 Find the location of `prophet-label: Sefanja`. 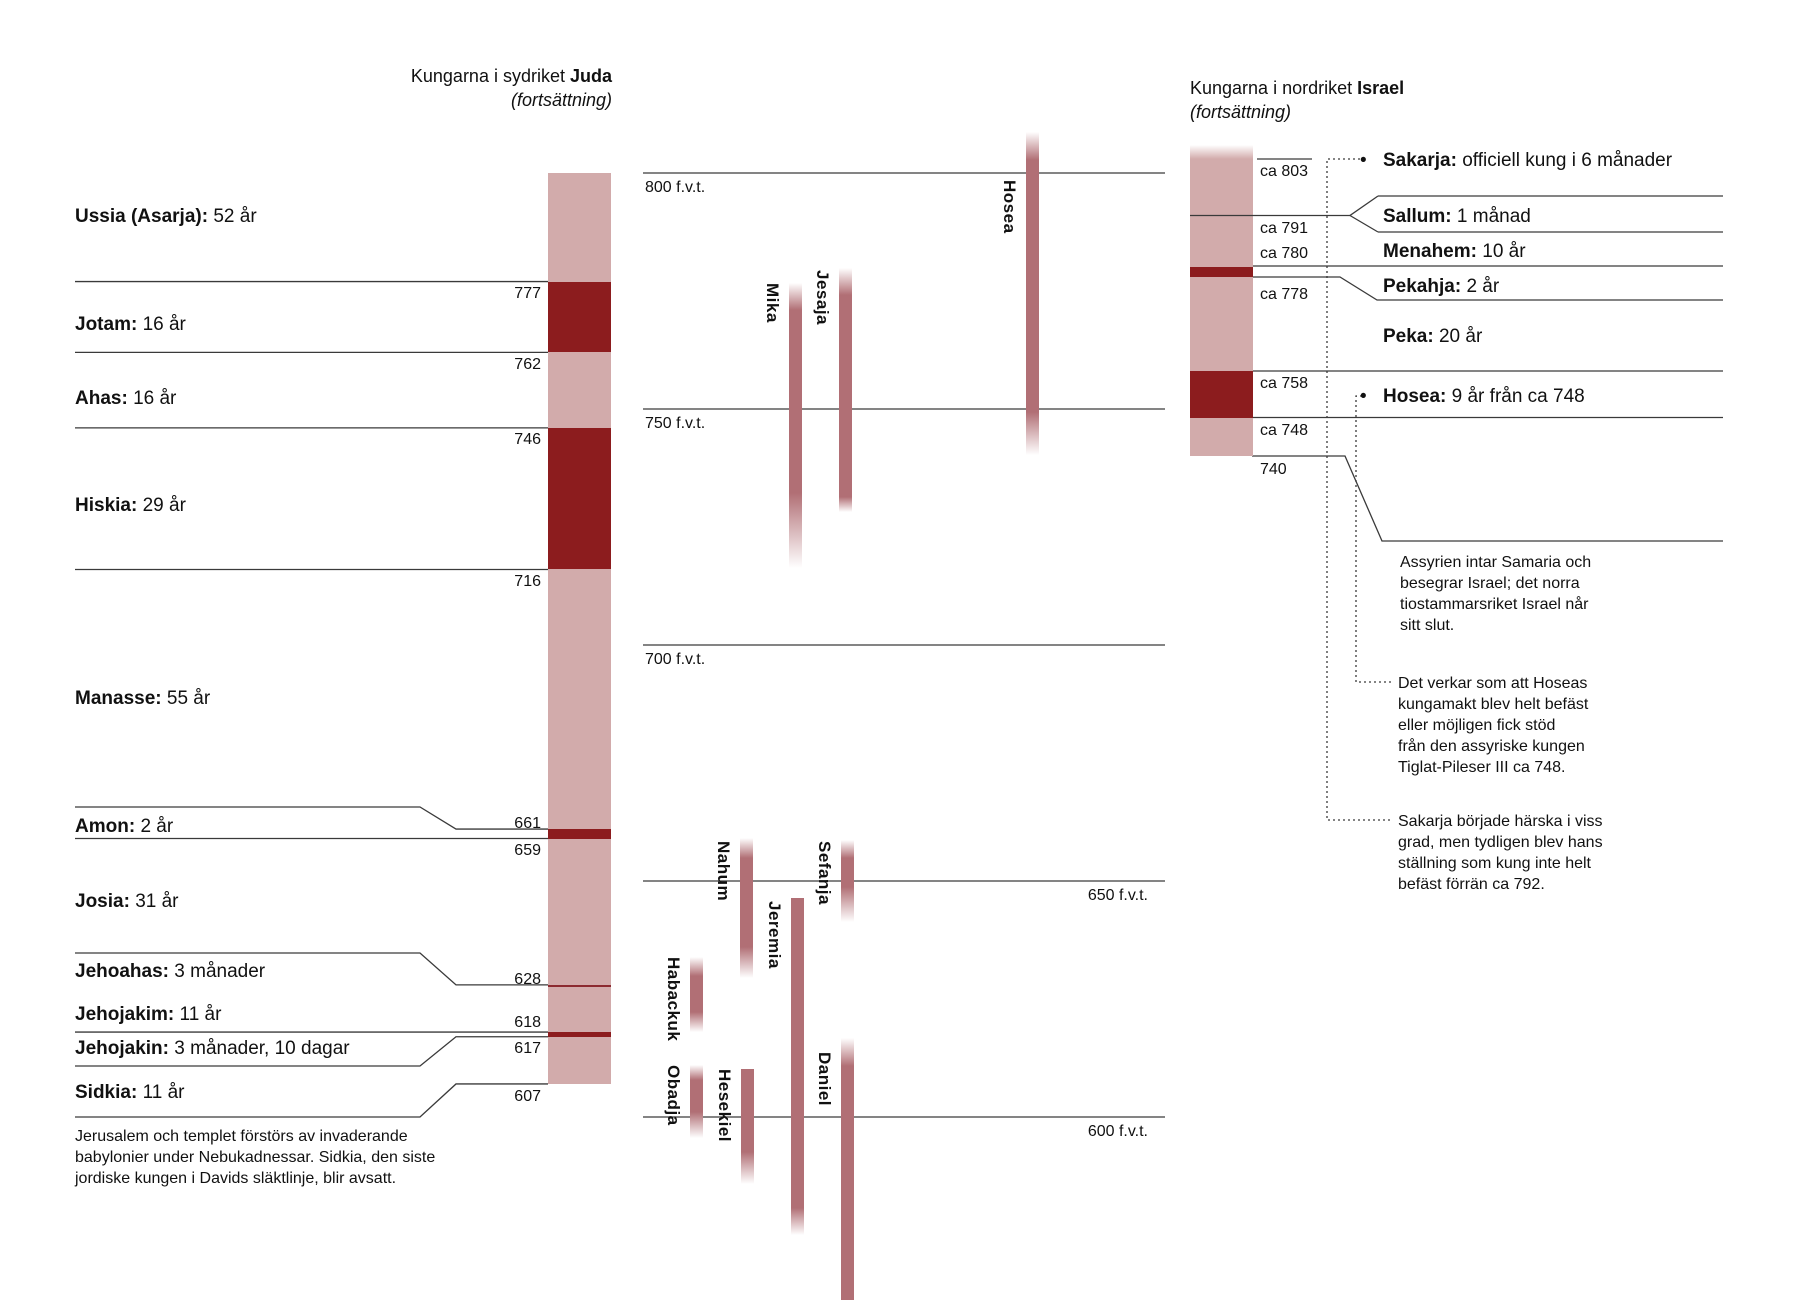

prophet-label: Sefanja is located at coordinates (824, 873).